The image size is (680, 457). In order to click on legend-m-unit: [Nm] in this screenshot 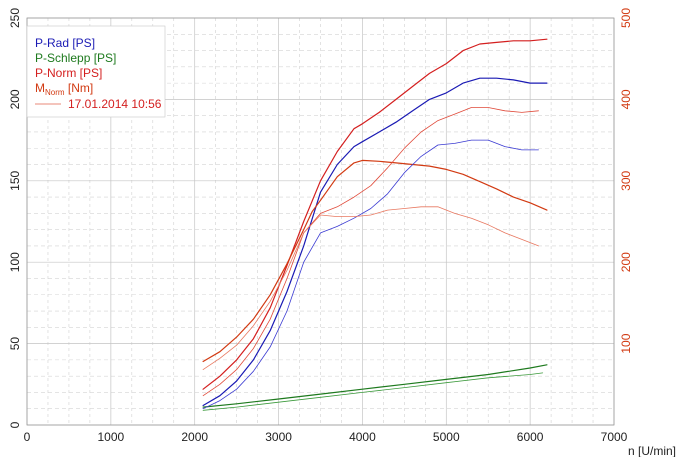, I will do `click(79, 88)`.